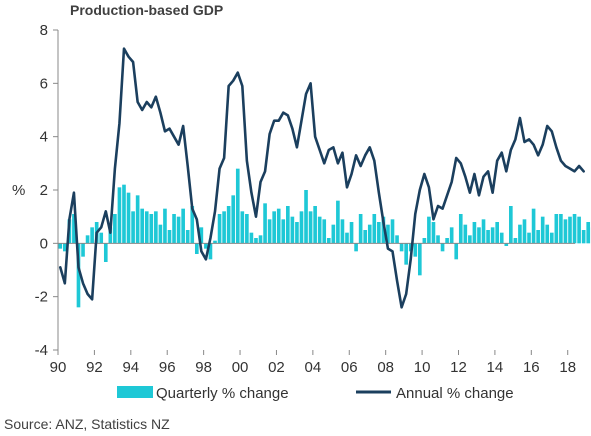  Describe the element at coordinates (41, 350) in the screenshot. I see `y-tick-label: -4` at that location.